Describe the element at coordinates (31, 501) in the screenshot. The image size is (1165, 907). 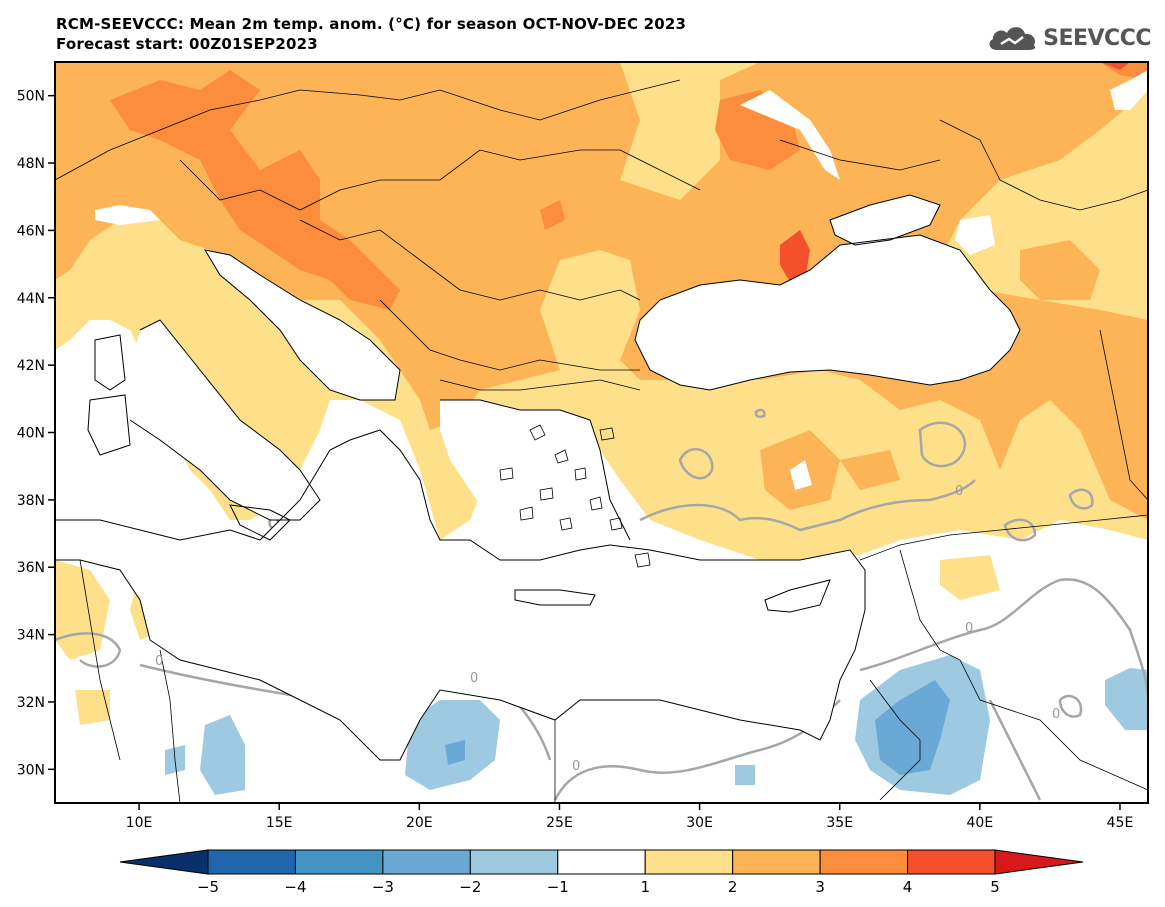
I see `lat-tick-label: 38N` at that location.